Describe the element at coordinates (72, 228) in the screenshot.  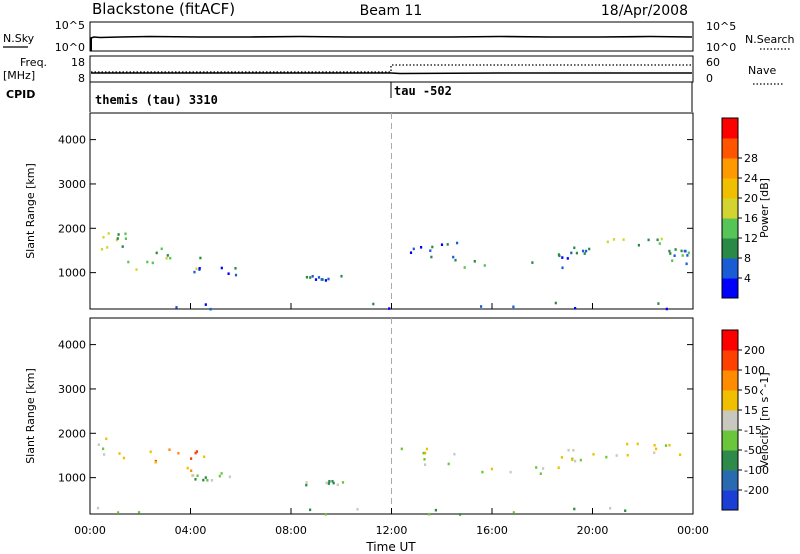
I see `ytick-label: 2000` at that location.